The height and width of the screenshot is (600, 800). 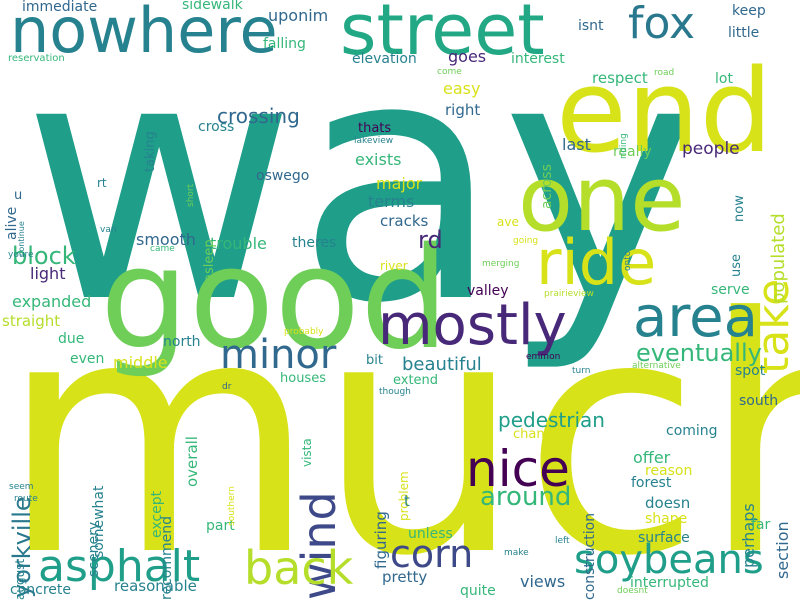 What do you see at coordinates (87, 359) in the screenshot?
I see `word-even: even` at bounding box center [87, 359].